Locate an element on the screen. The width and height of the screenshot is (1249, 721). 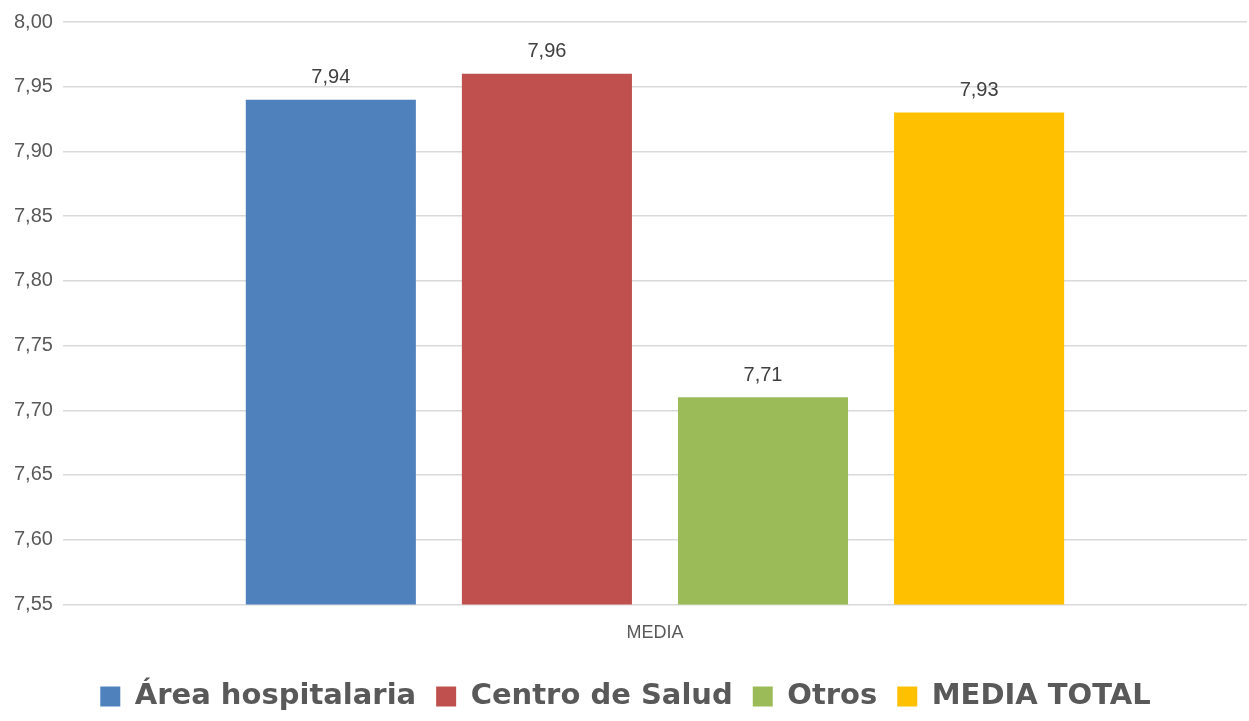
data-label: 7,71 is located at coordinates (763, 373).